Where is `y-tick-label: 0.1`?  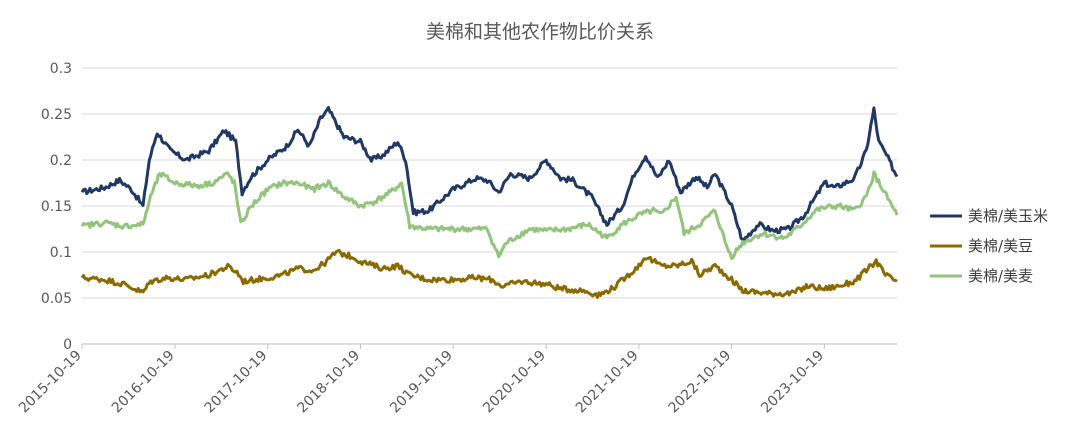
y-tick-label: 0.1 is located at coordinates (61, 253).